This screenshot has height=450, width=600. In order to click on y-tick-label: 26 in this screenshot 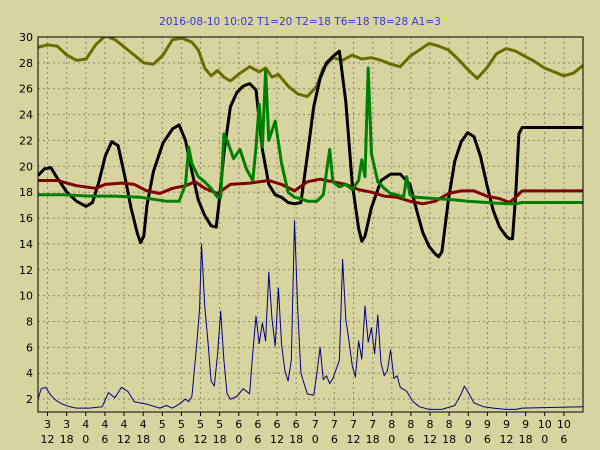, I will do `click(26, 89)`.